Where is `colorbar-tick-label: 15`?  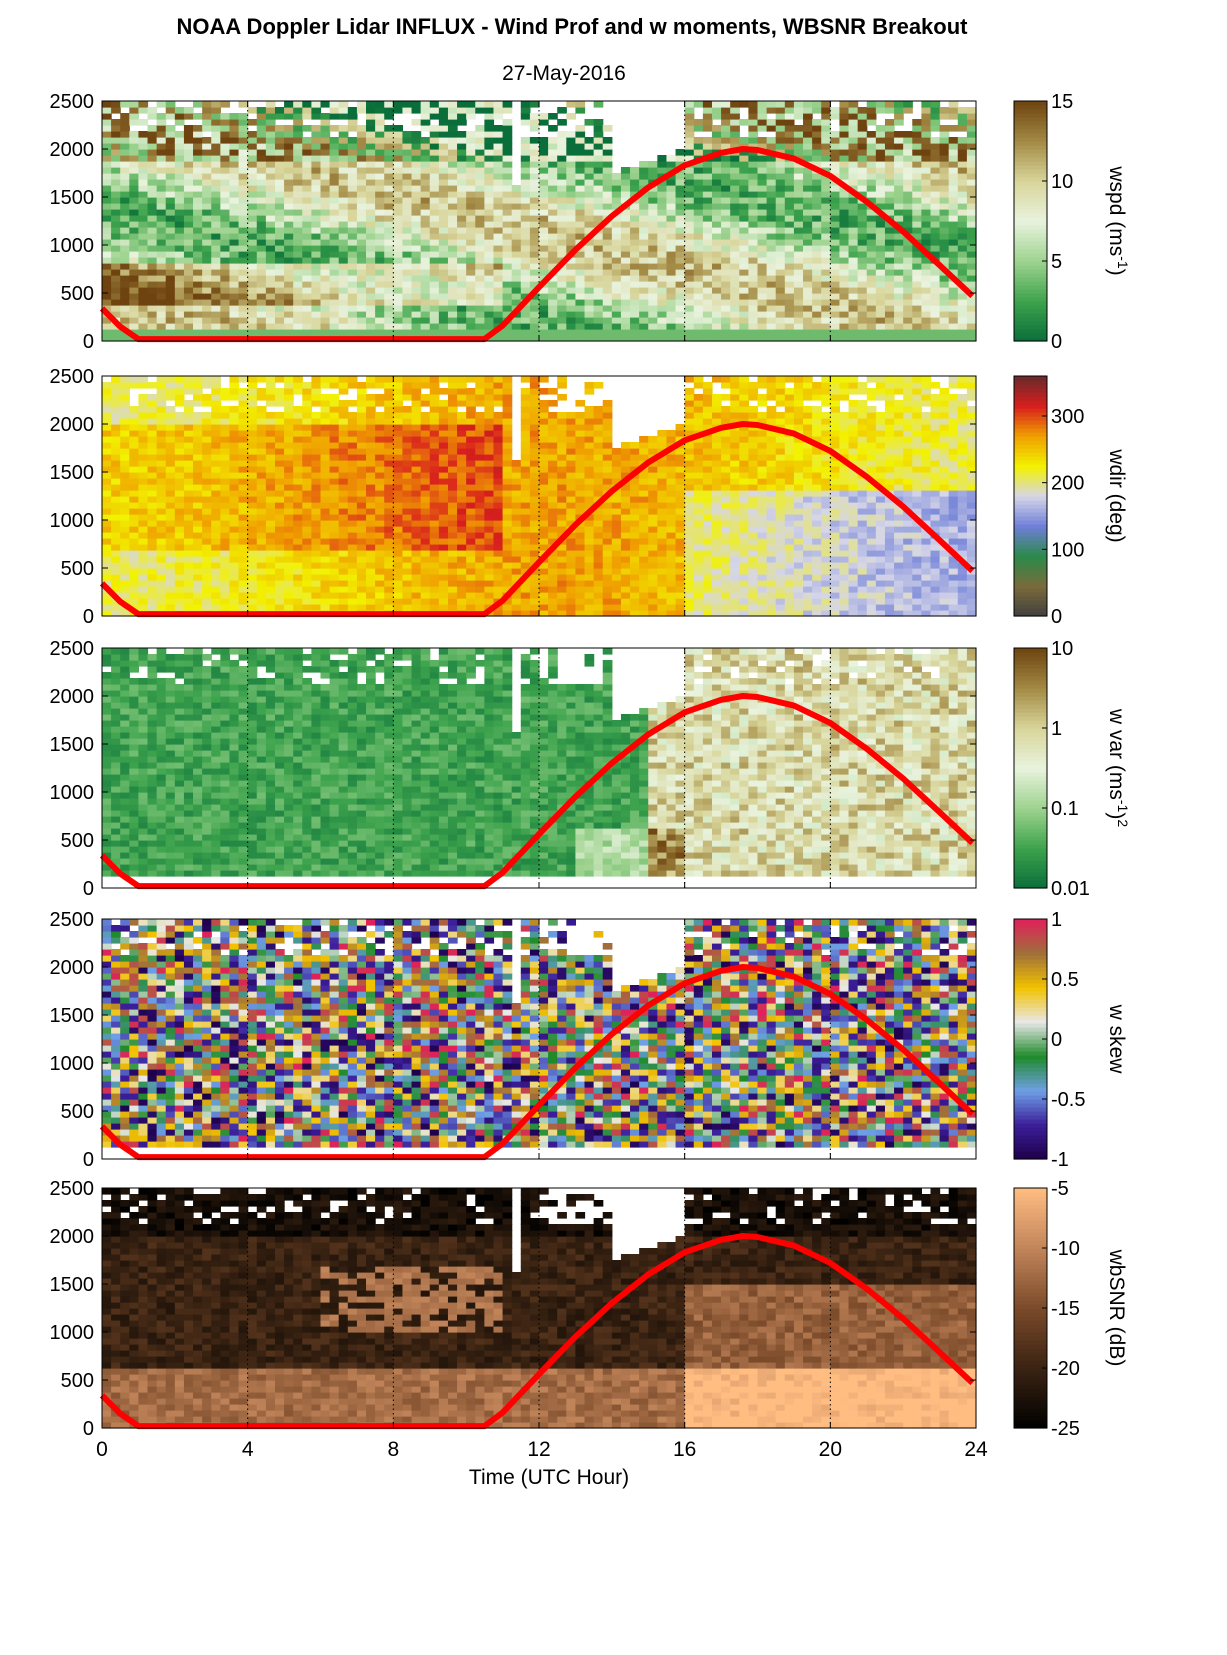 colorbar-tick-label: 15 is located at coordinates (1062, 102).